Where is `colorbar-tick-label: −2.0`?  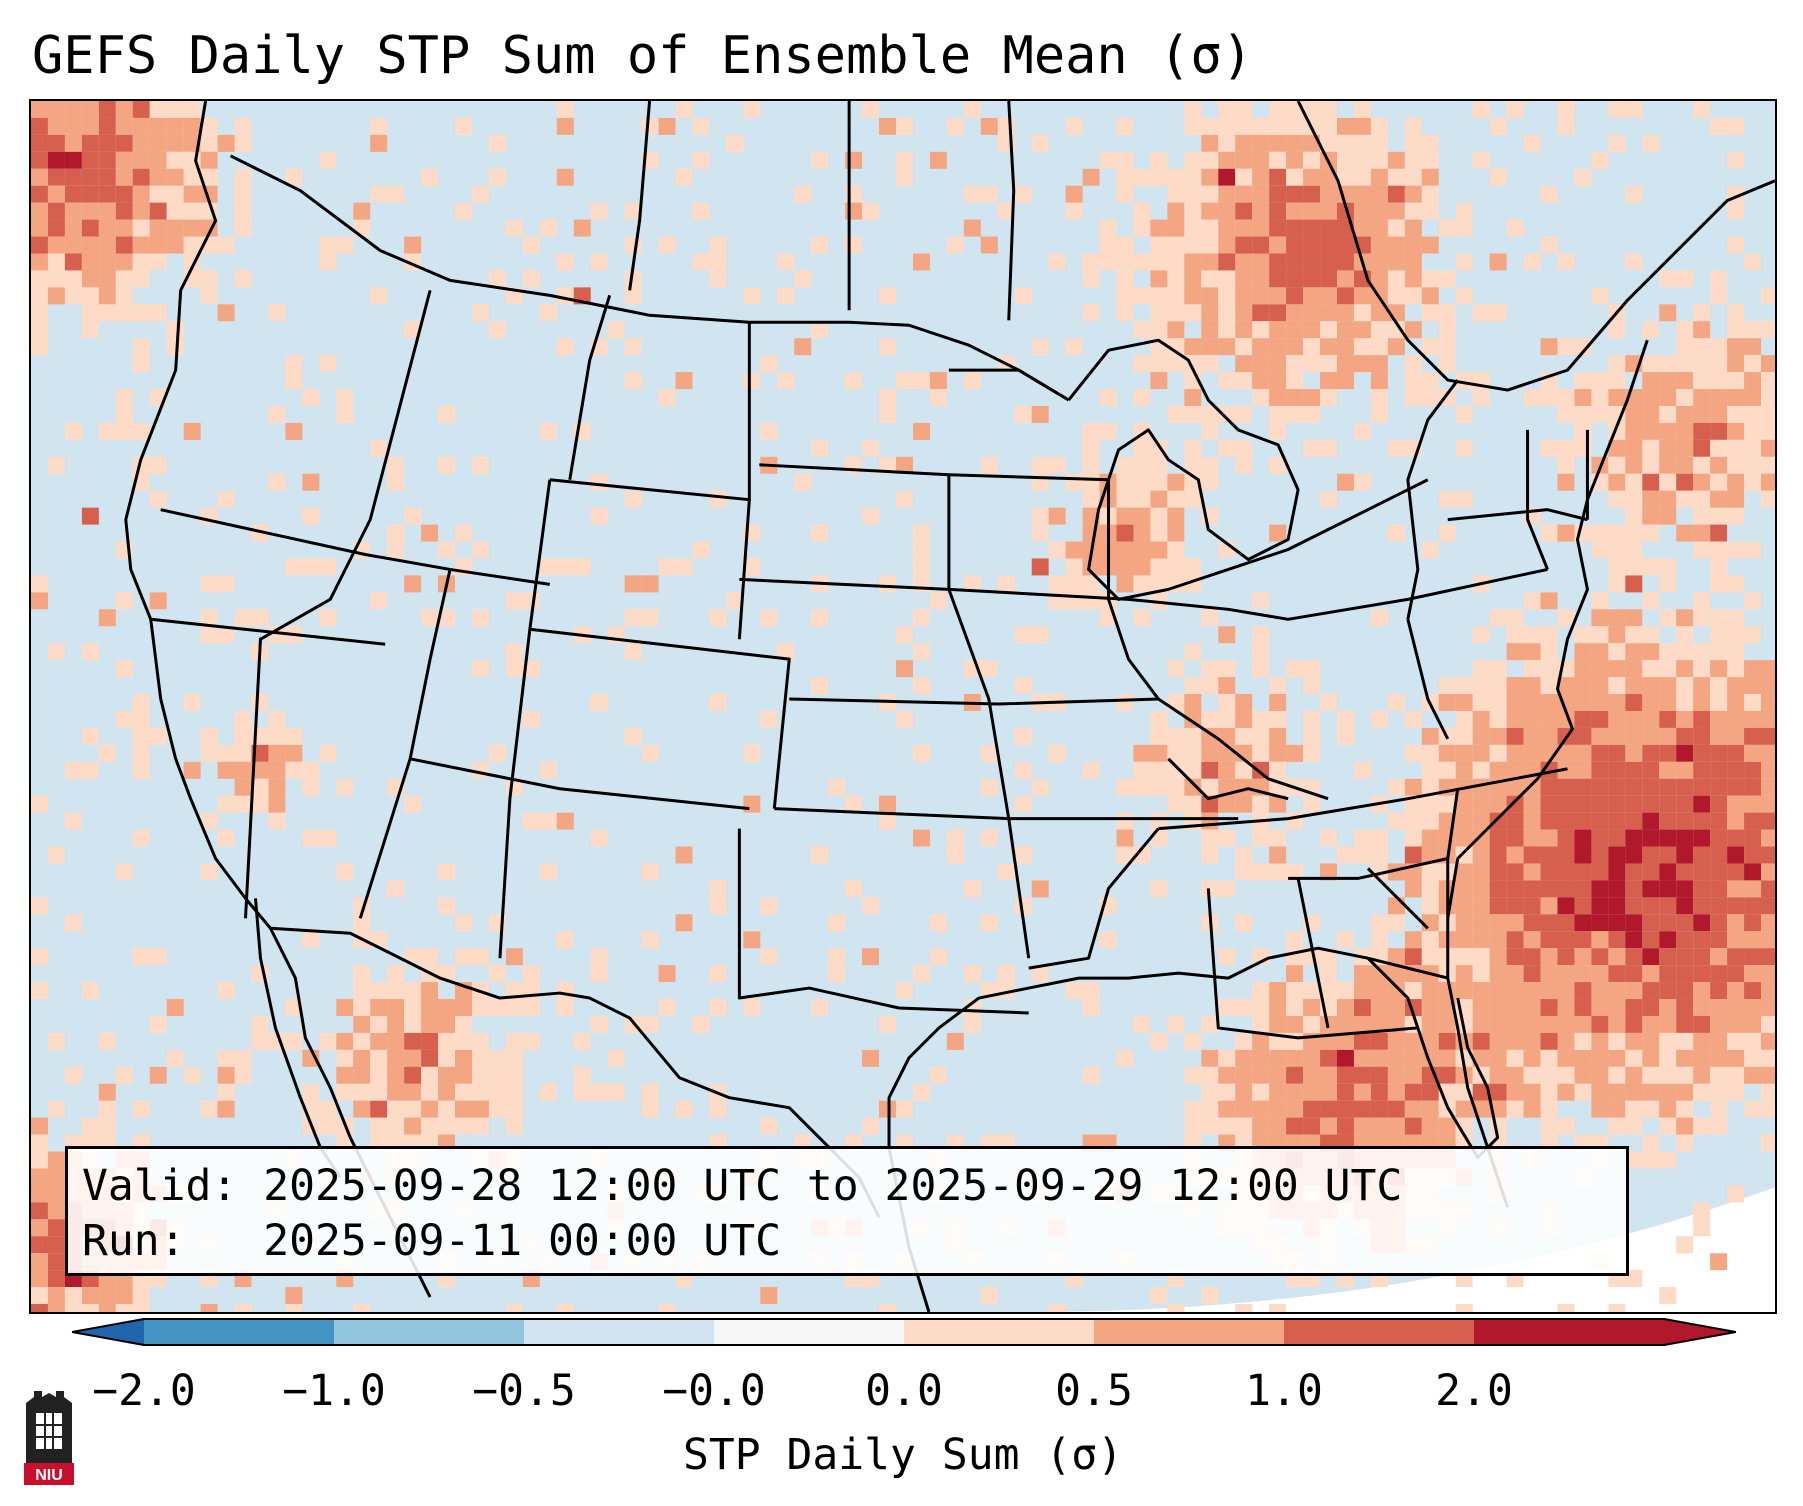 colorbar-tick-label: −2.0 is located at coordinates (144, 1391).